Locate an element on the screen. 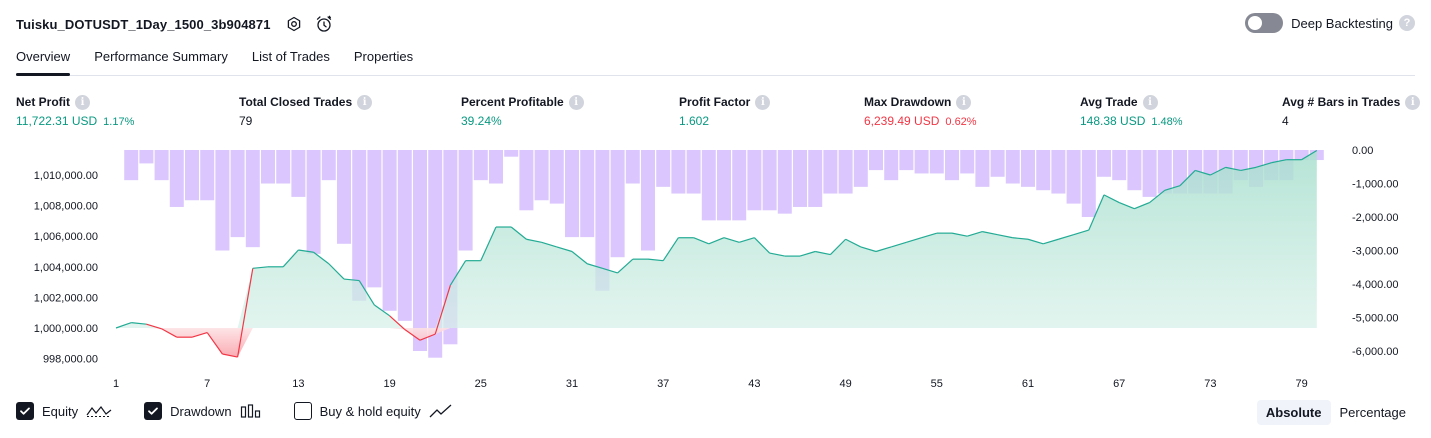  tab-properties: Properties is located at coordinates (383, 56).